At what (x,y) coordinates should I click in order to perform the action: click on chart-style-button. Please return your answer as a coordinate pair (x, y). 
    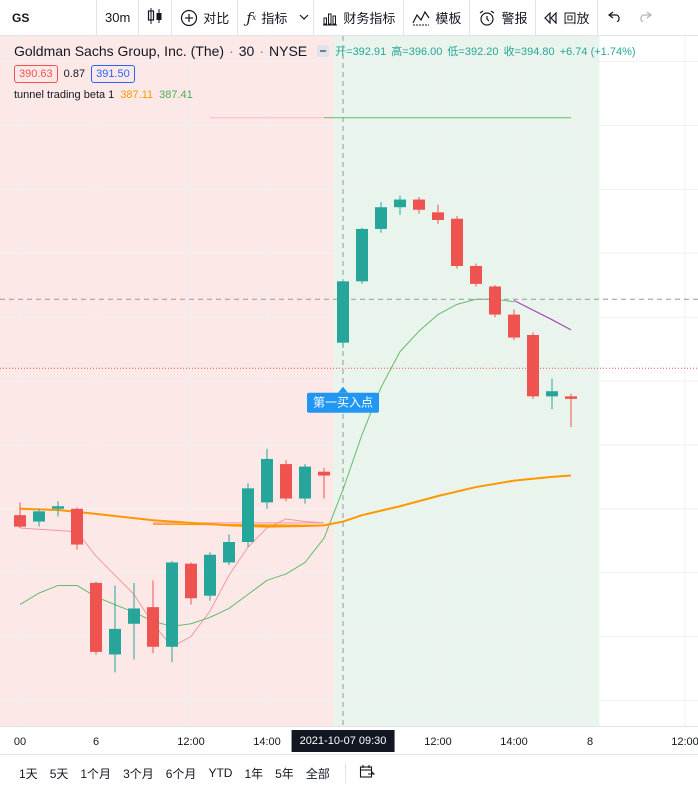
    Looking at the image, I should click on (155, 18).